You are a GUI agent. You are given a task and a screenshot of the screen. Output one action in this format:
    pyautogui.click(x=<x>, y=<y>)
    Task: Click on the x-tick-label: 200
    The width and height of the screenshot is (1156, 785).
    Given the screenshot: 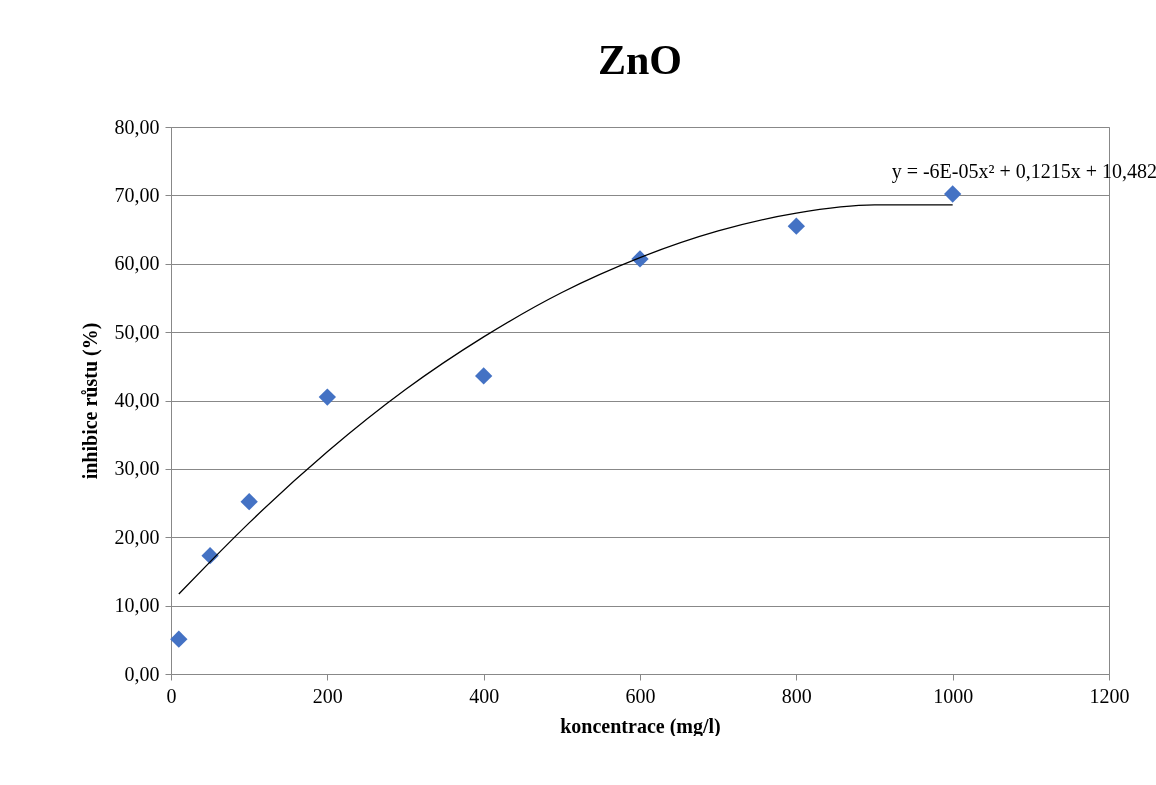 What is the action you would take?
    pyautogui.click(x=327, y=695)
    